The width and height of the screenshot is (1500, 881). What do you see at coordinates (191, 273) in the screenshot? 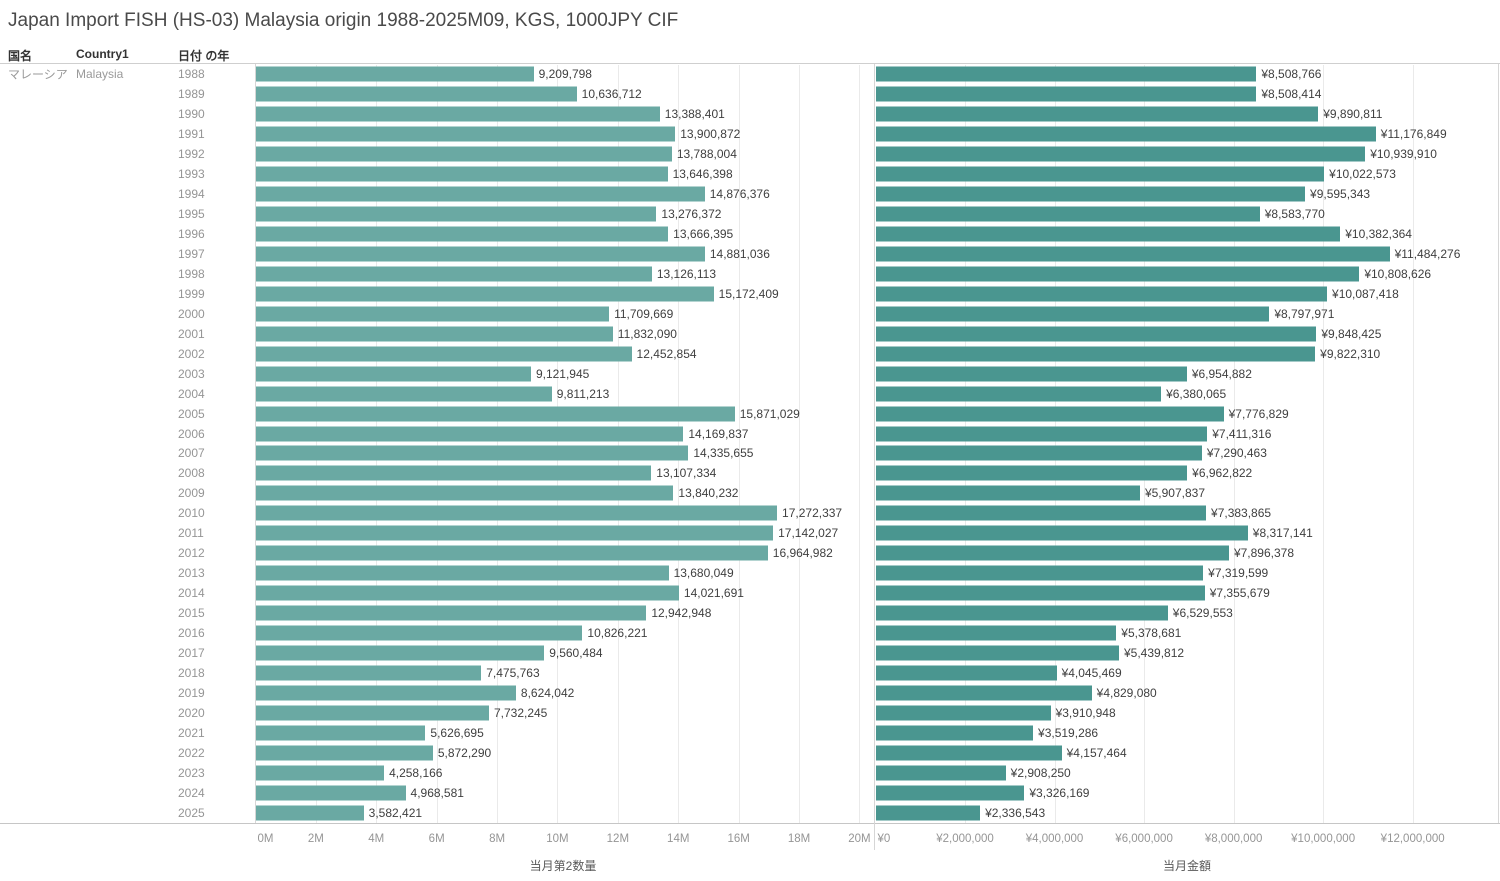
I see `year-label: 1998` at bounding box center [191, 273].